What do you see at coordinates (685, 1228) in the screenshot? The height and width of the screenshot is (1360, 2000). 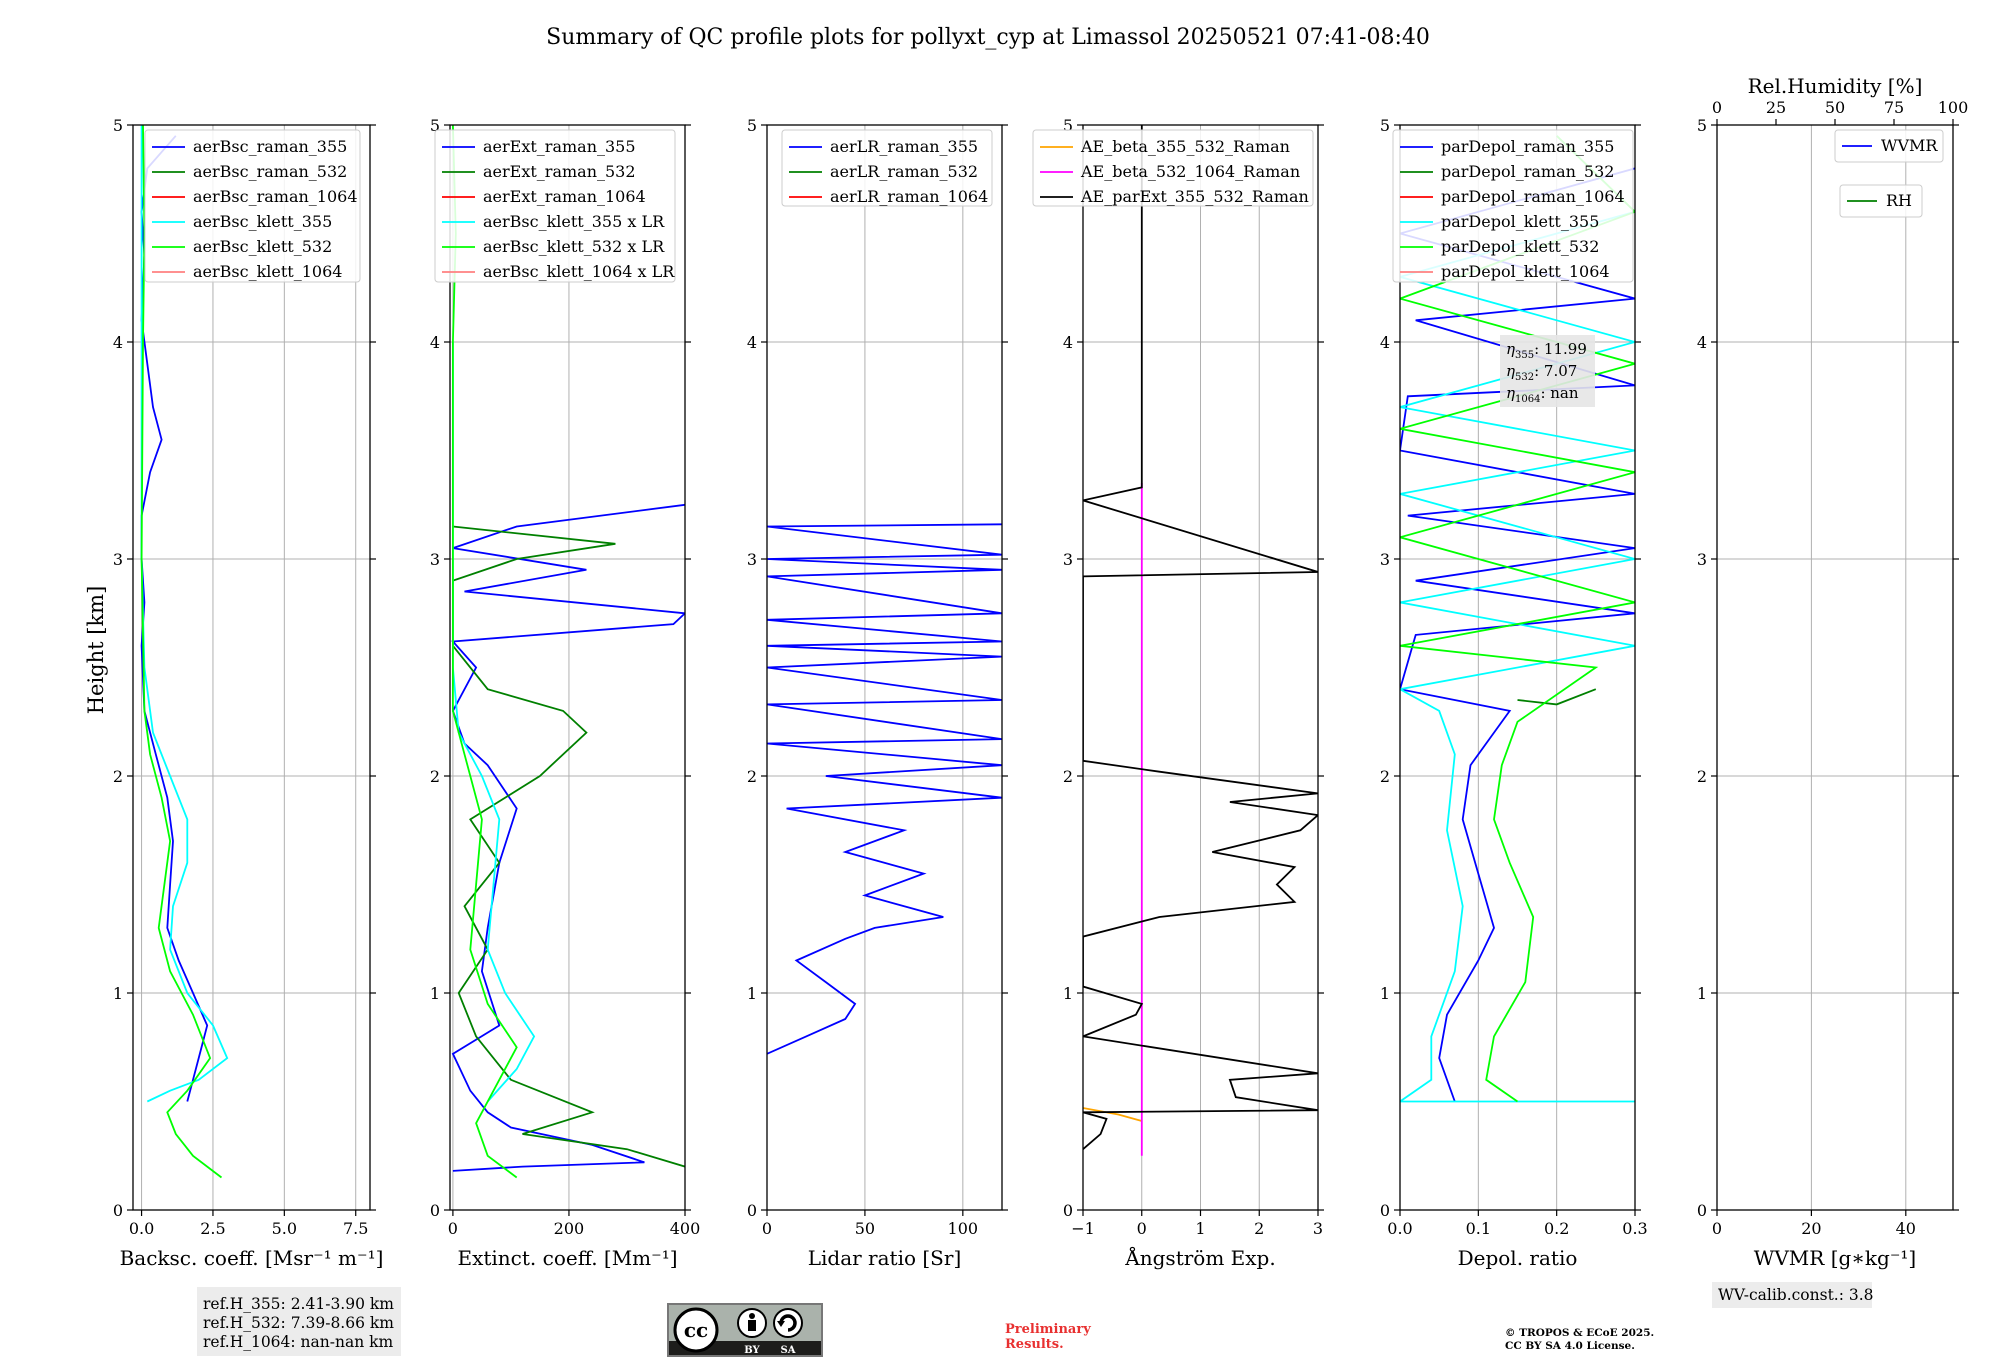 I see `x-tick-label: 400` at bounding box center [685, 1228].